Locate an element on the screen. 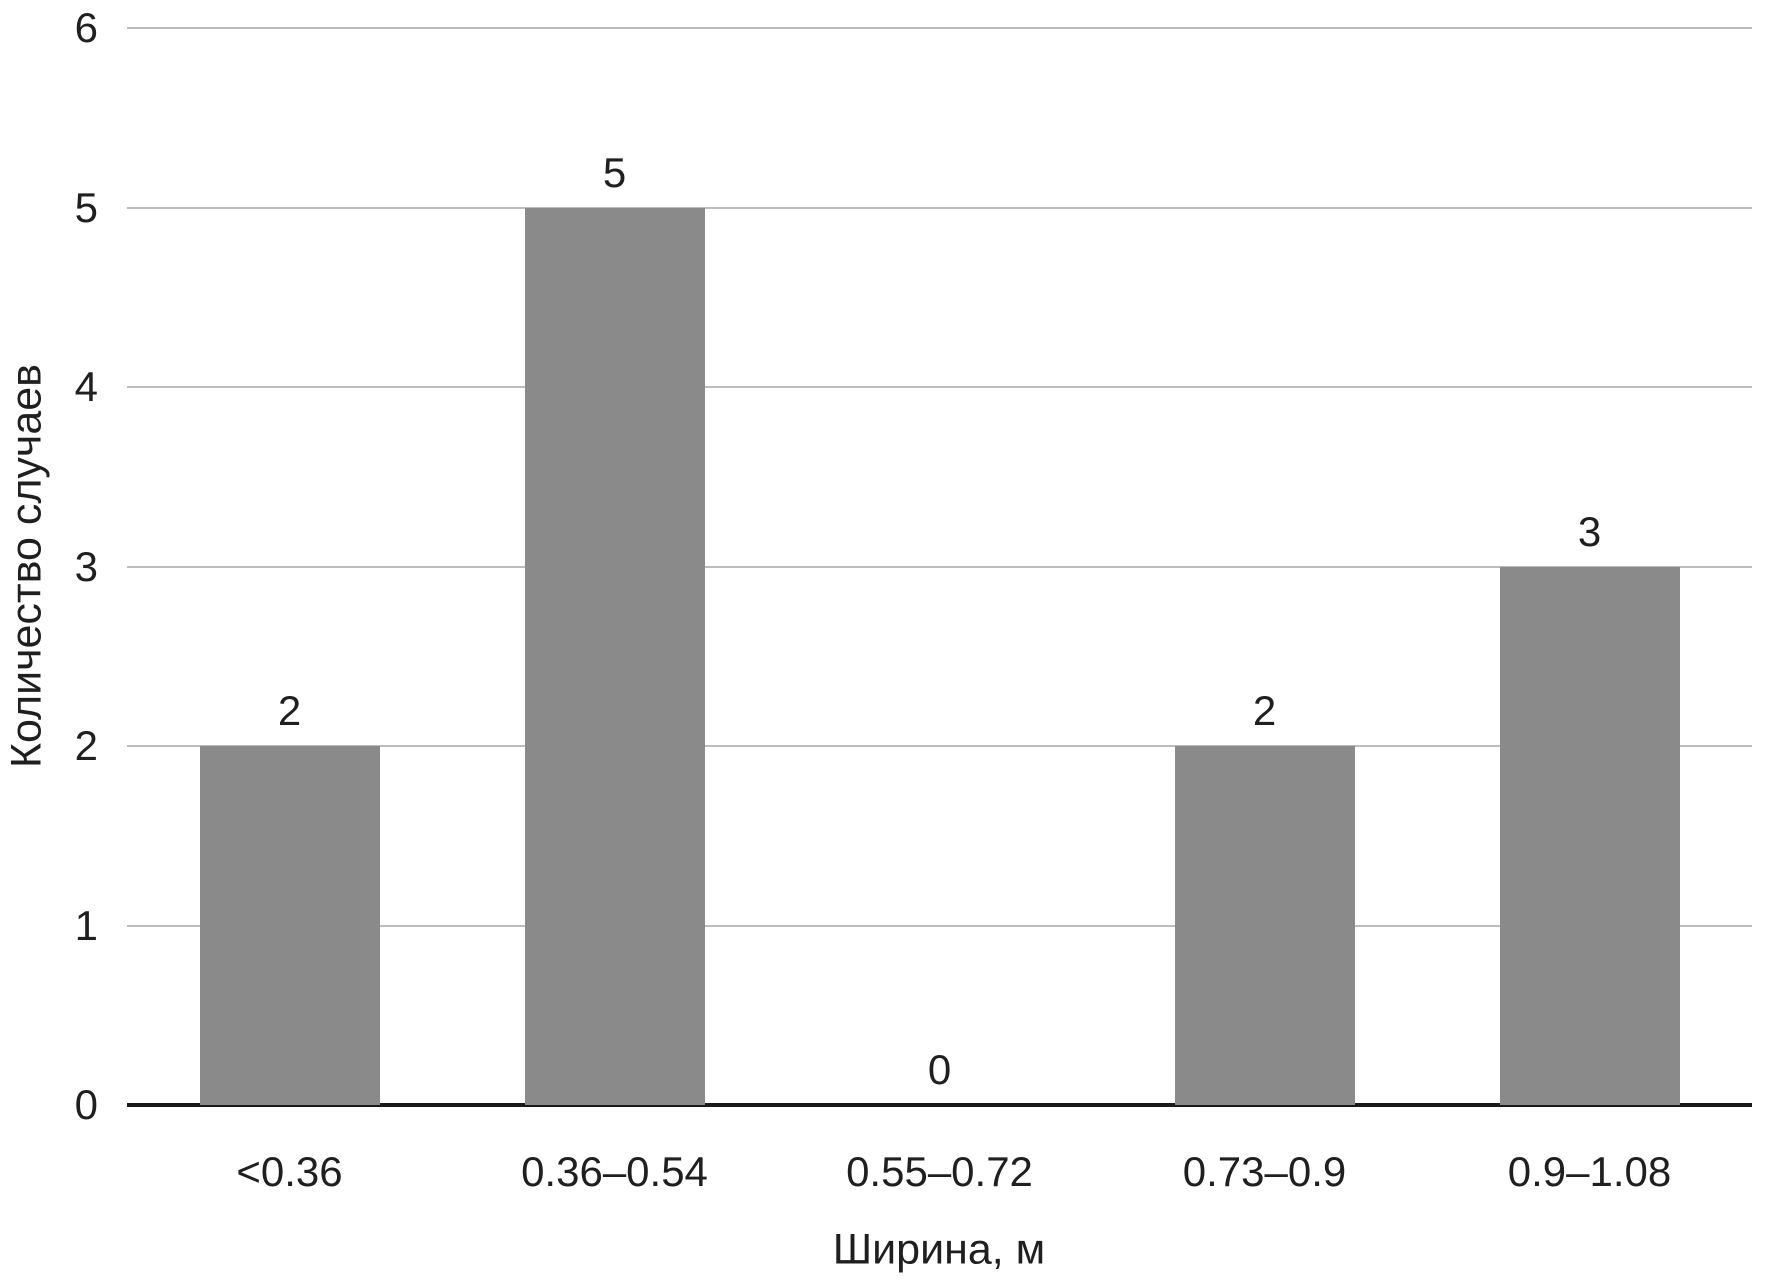  x-category-label: 0.55–0.72 is located at coordinates (939, 1171).